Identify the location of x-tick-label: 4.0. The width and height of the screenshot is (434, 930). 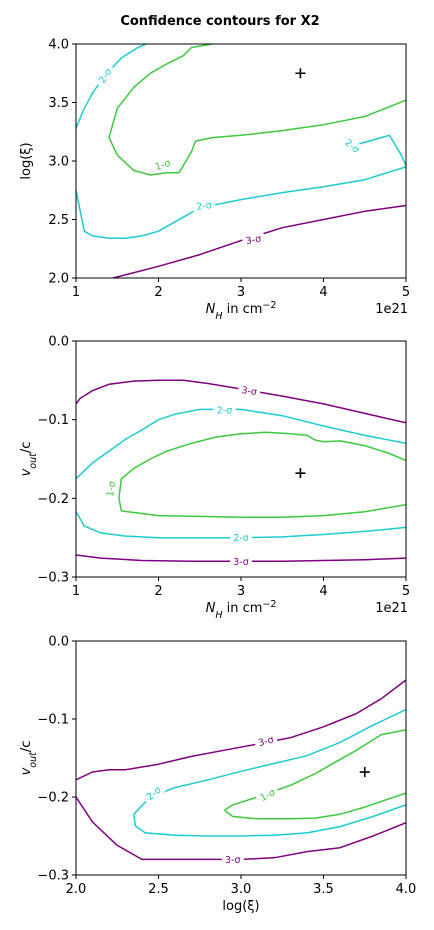
(406, 889).